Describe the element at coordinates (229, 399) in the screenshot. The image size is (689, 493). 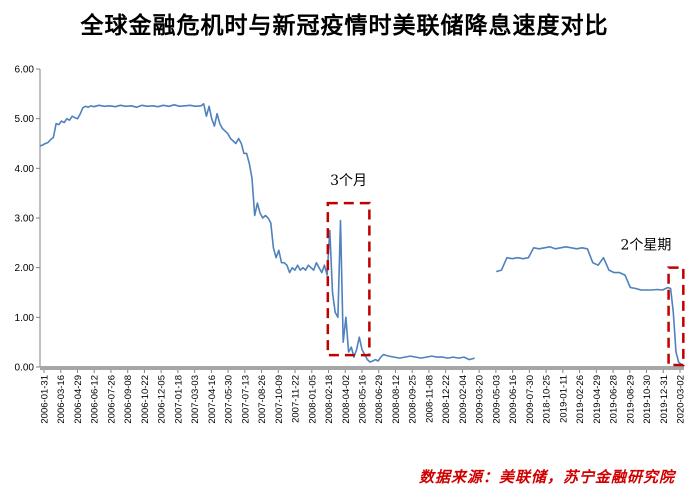
I see `x-tick-label: 2007-05-30` at that location.